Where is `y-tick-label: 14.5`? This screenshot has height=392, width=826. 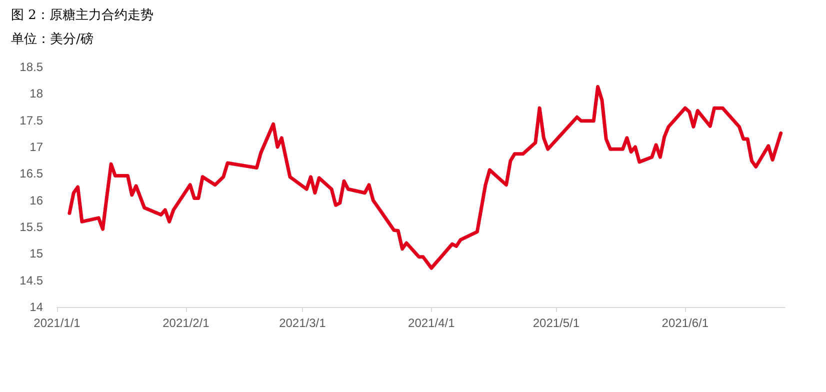
y-tick-label: 14.5 is located at coordinates (32, 280).